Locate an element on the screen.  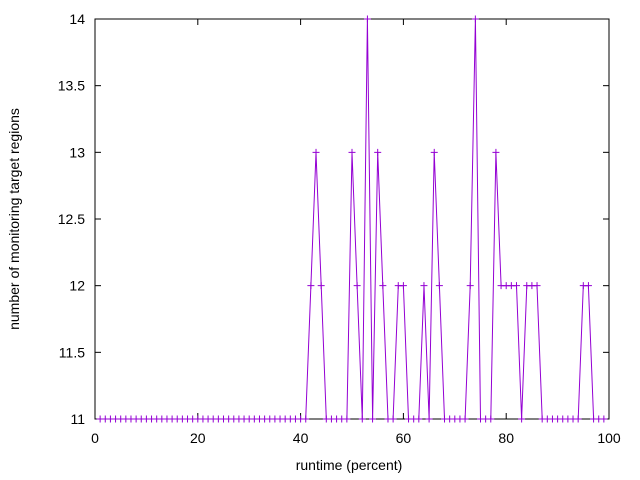
y-tick-label: 13 is located at coordinates (77, 152).